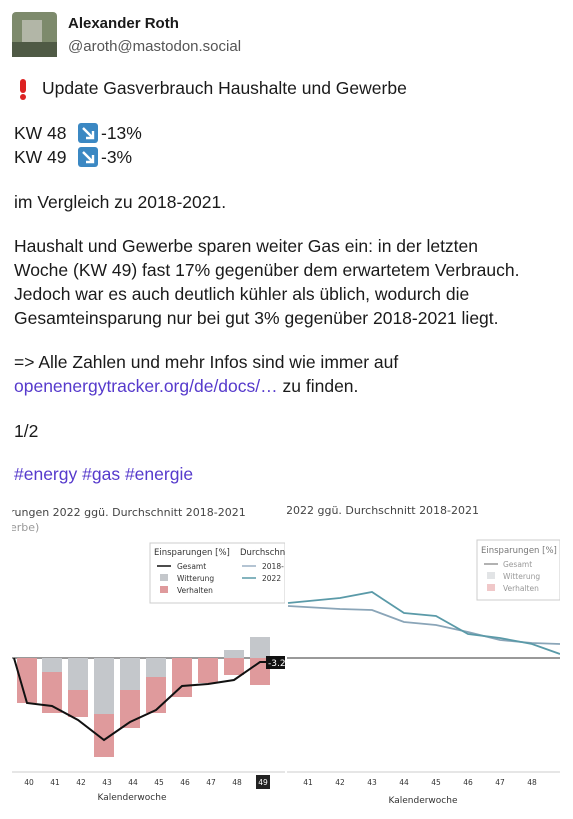 This screenshot has width=573, height=819. Describe the element at coordinates (23, 89) in the screenshot. I see `exclamation-icon` at that location.